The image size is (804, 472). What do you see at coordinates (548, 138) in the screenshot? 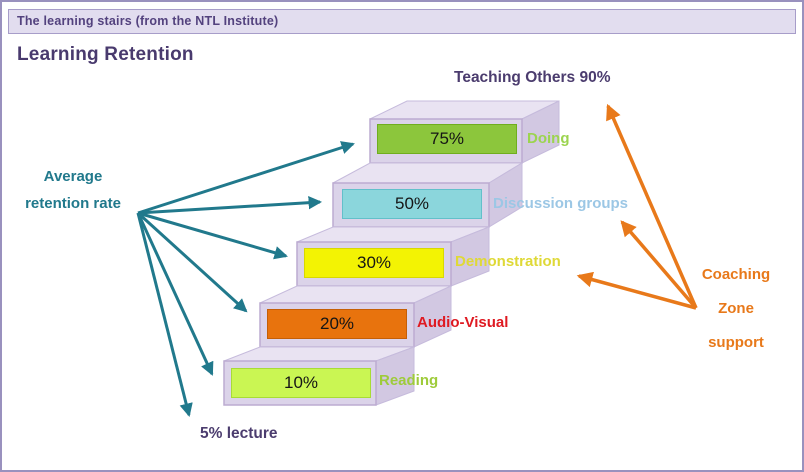
I see `step-label-doing: Doing` at bounding box center [548, 138].